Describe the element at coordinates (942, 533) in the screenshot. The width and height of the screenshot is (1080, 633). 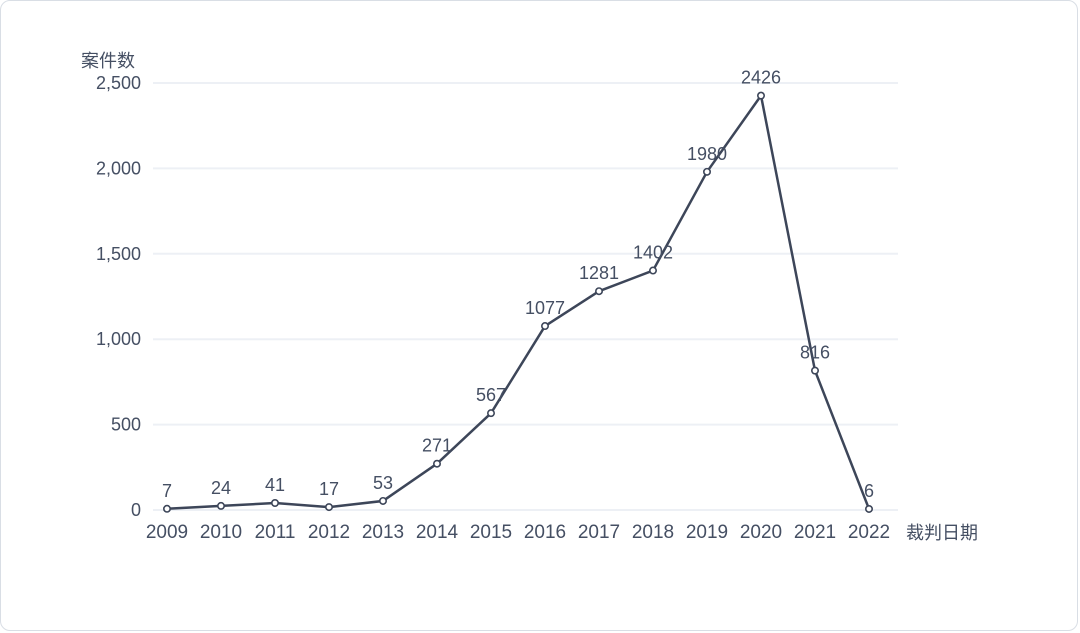
I see `x-axis-title: 裁判日期` at that location.